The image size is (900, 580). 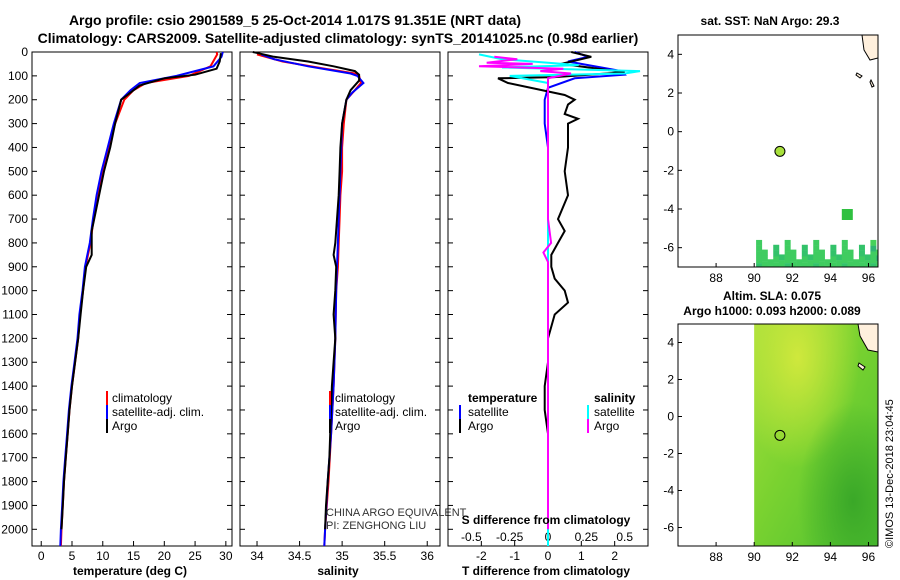 What do you see at coordinates (867, 338) in the screenshot?
I see `land-sumatra` at bounding box center [867, 338].